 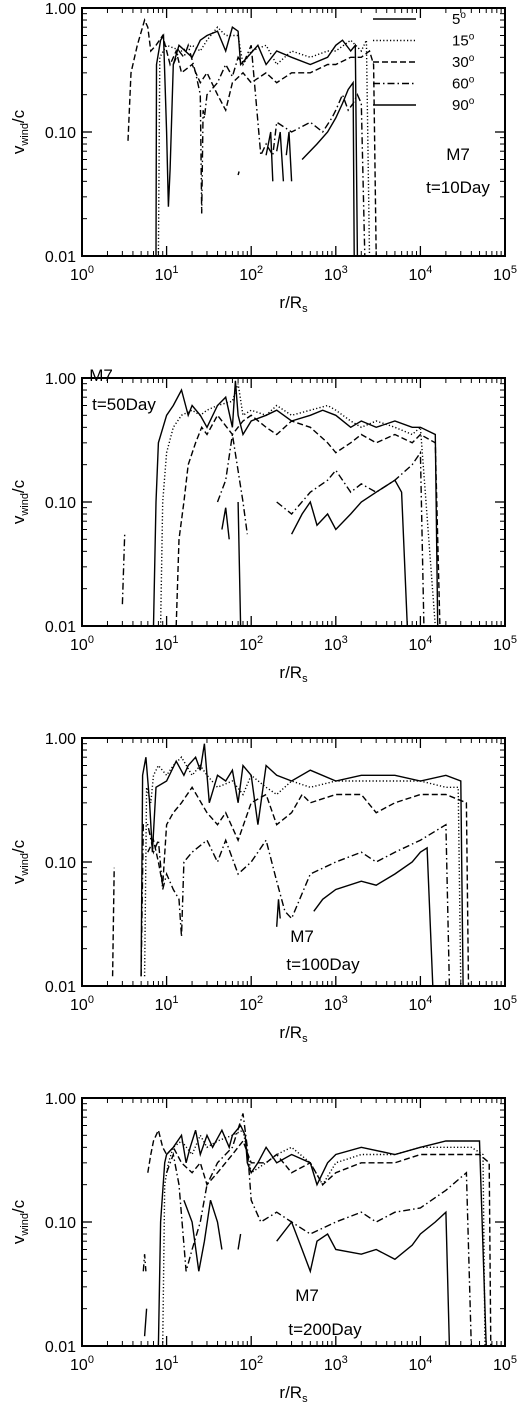 What do you see at coordinates (124, 404) in the screenshot?
I see `time-label: t=50Day` at bounding box center [124, 404].